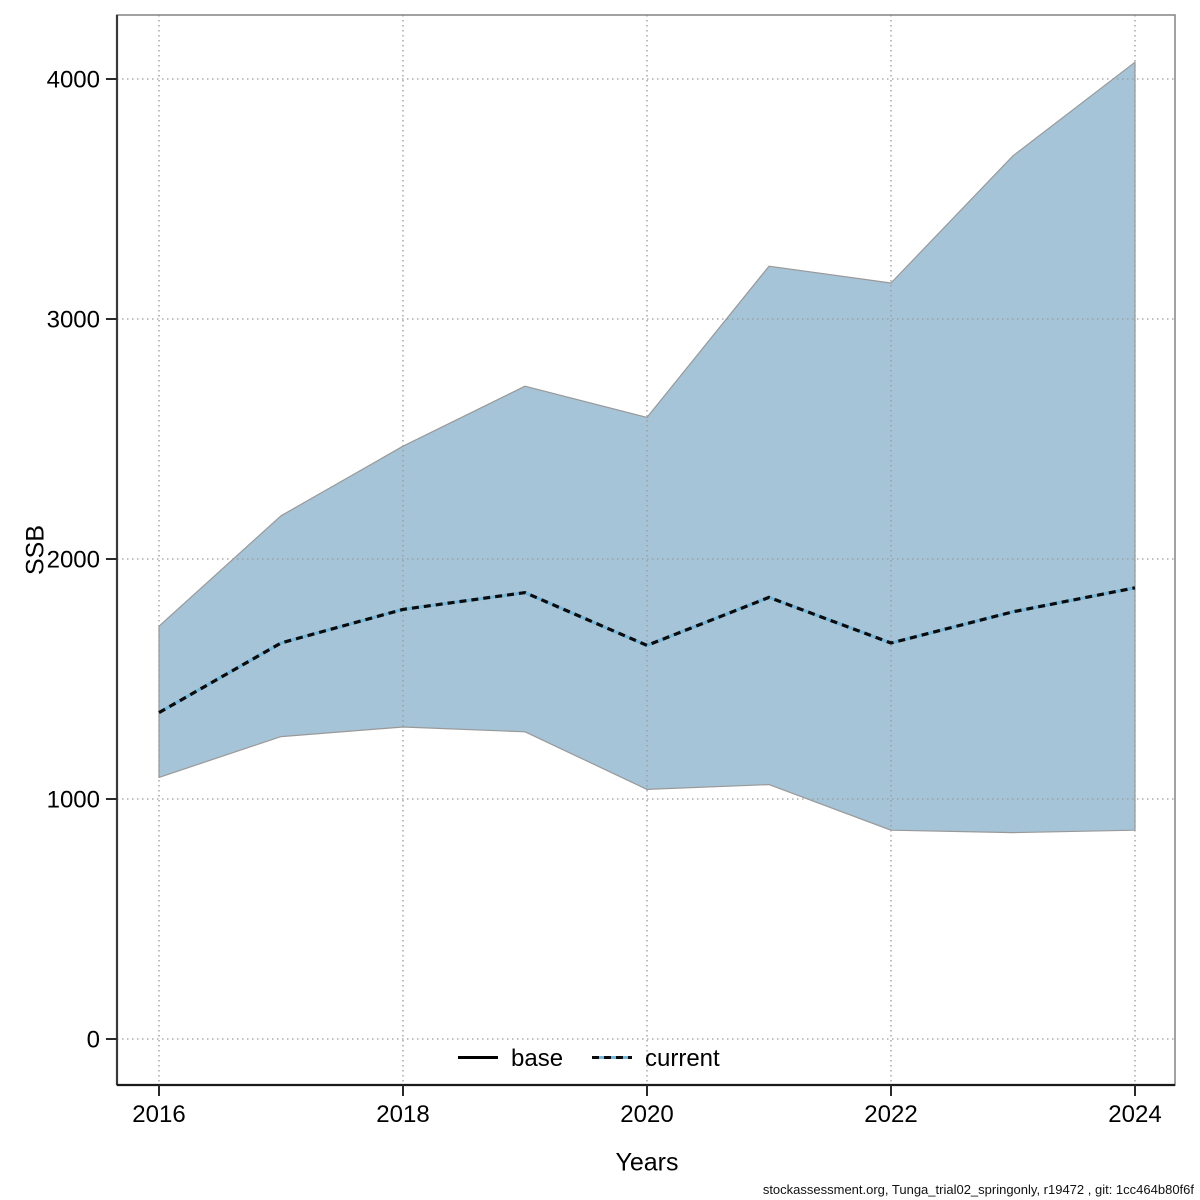 This screenshot has height=1200, width=1200. What do you see at coordinates (73, 800) in the screenshot?
I see `y-tick-label-1000: 1000` at bounding box center [73, 800].